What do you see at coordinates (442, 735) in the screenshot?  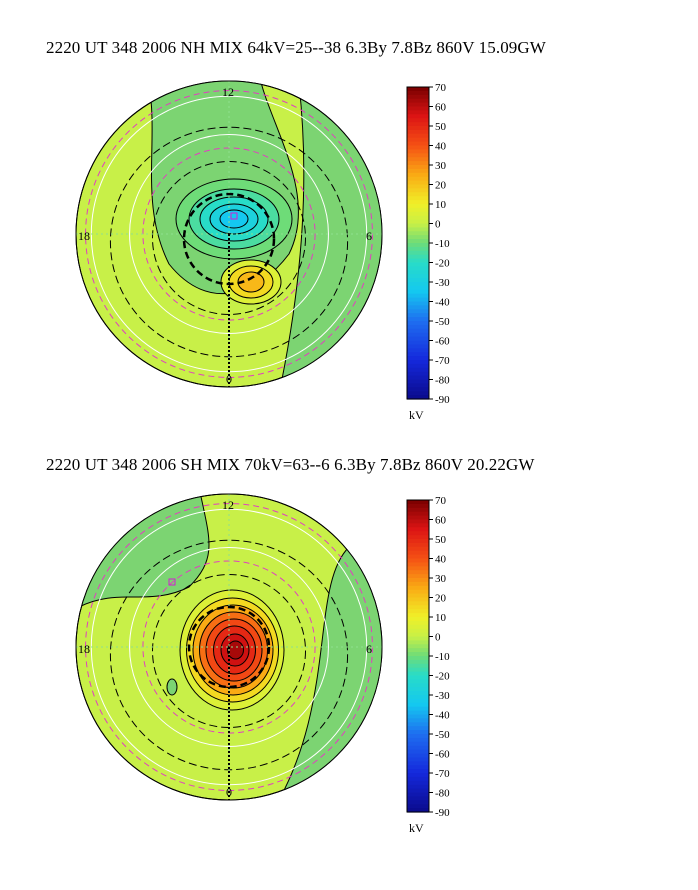 I see `colorbar-tick-label: -50` at bounding box center [442, 735].